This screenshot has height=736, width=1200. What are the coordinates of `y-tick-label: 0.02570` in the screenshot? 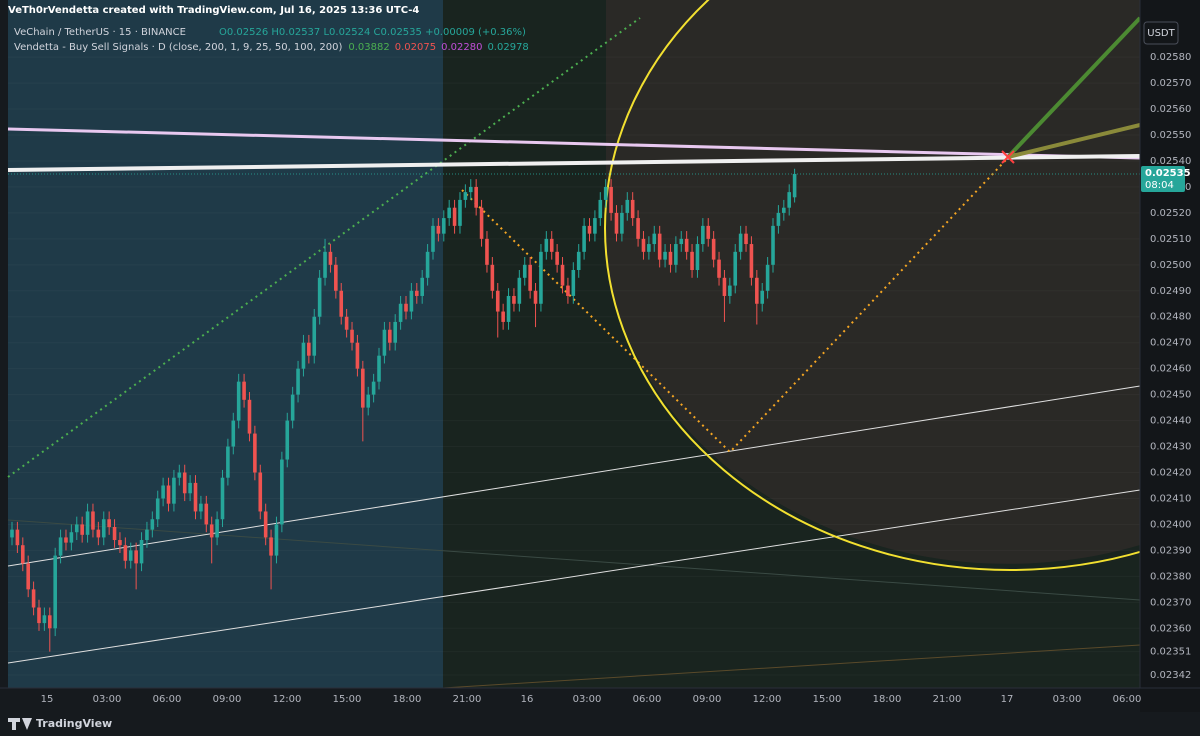 It's located at (1170, 83).